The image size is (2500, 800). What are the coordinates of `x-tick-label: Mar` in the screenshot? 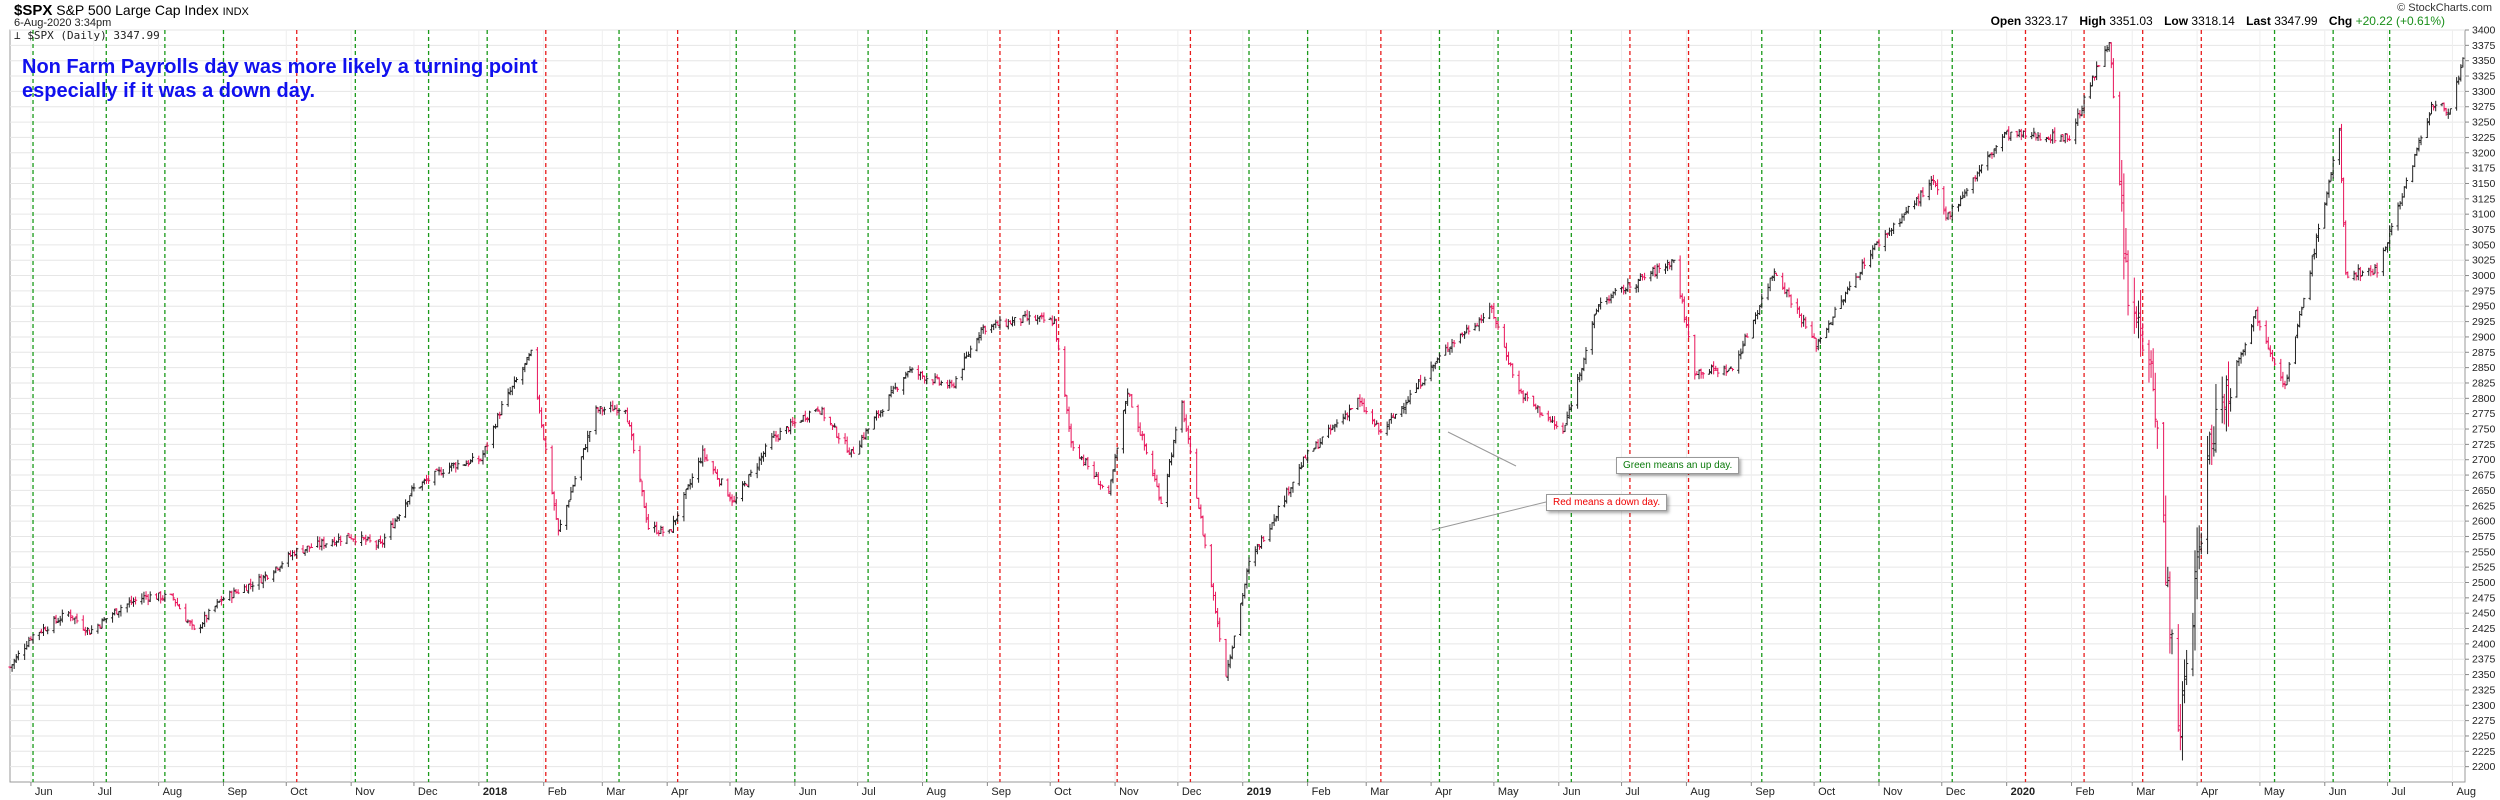 It's located at (2145, 792).